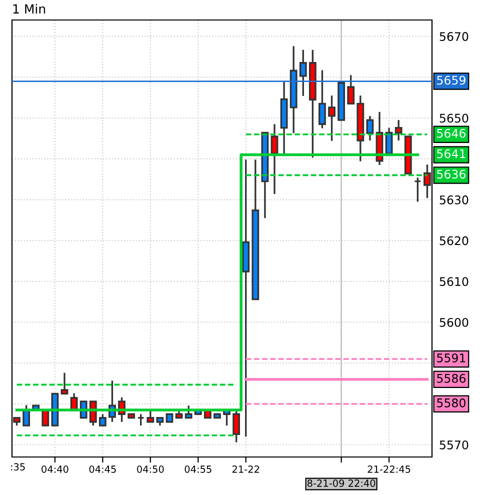  What do you see at coordinates (198, 469) in the screenshot?
I see `x-tick-label: 04:55` at bounding box center [198, 469].